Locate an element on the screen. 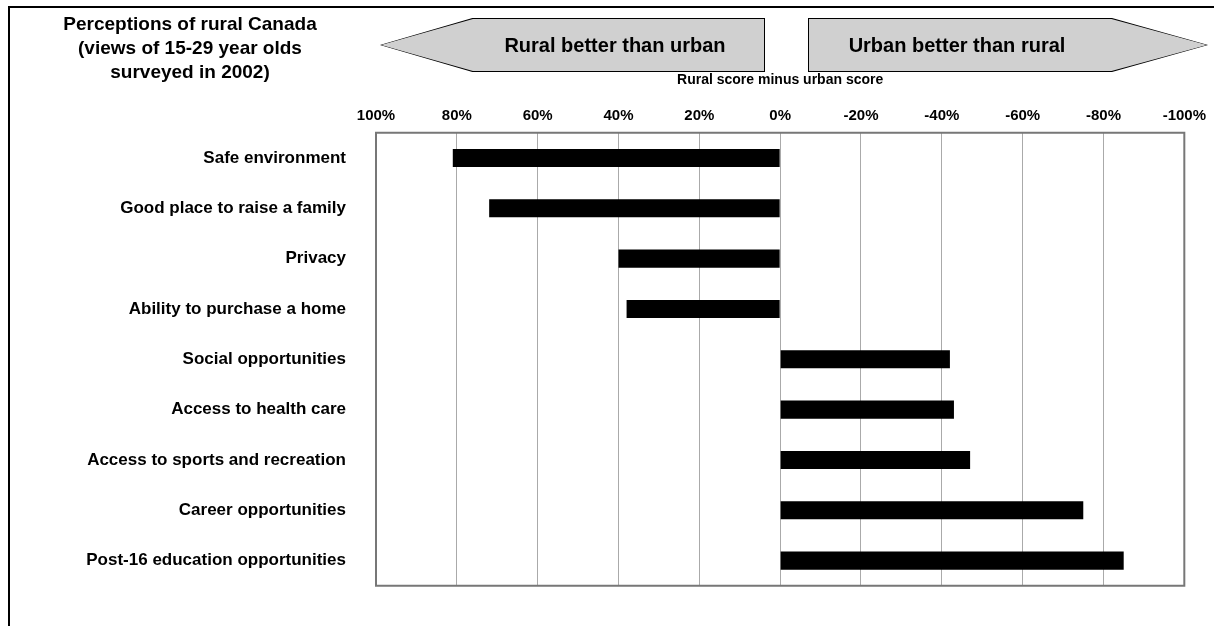 Image resolution: width=1214 pixels, height=626 pixels. x-tick-label: 40% is located at coordinates (618, 114).